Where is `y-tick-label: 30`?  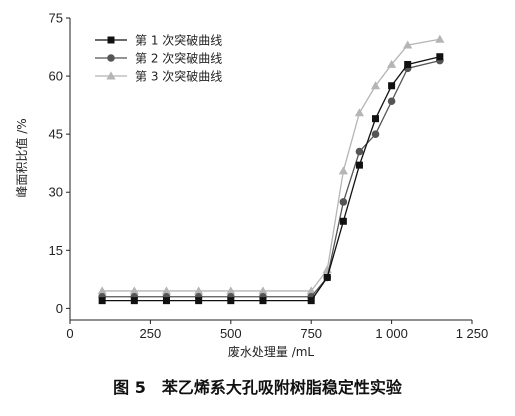
y-tick-label: 30 is located at coordinates (56, 192).